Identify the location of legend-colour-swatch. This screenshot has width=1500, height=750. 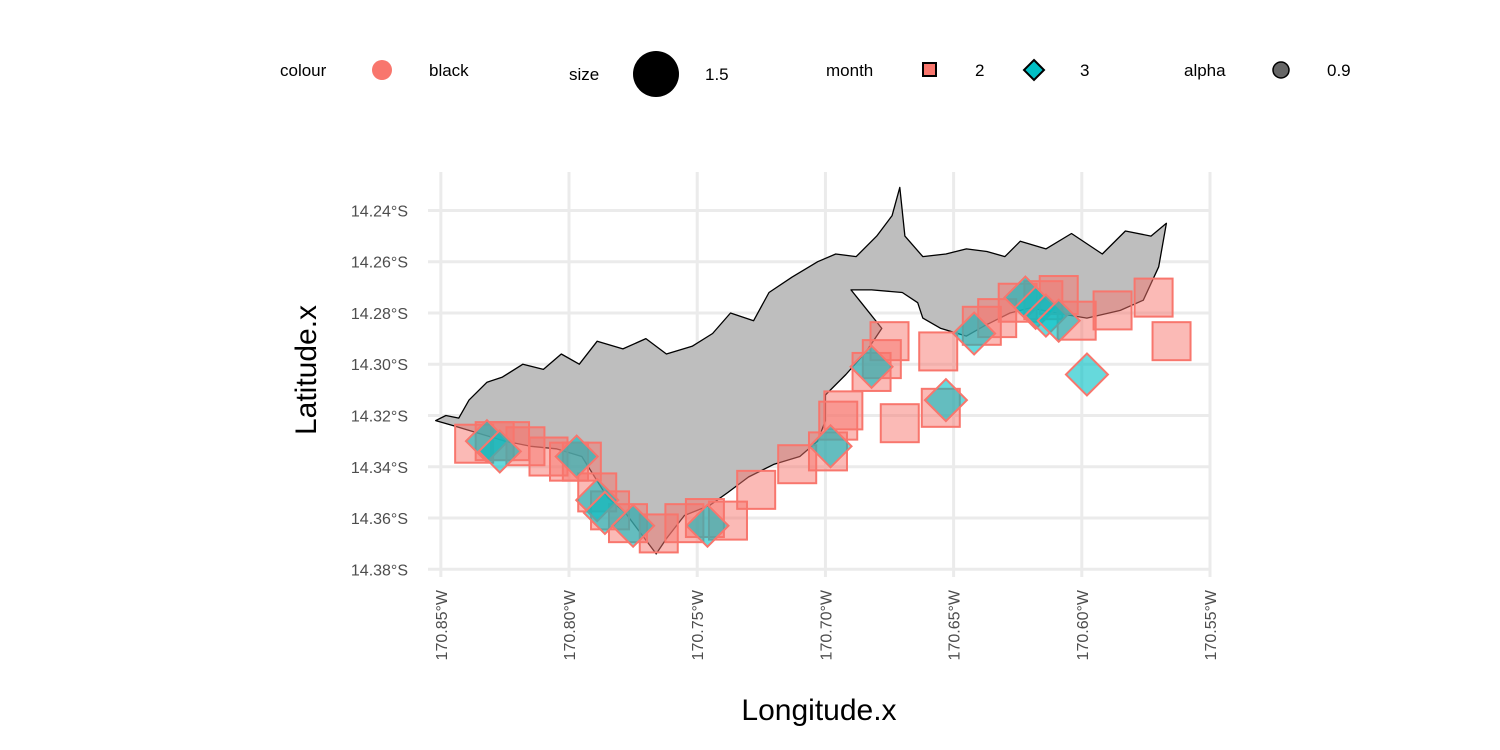
(382, 70).